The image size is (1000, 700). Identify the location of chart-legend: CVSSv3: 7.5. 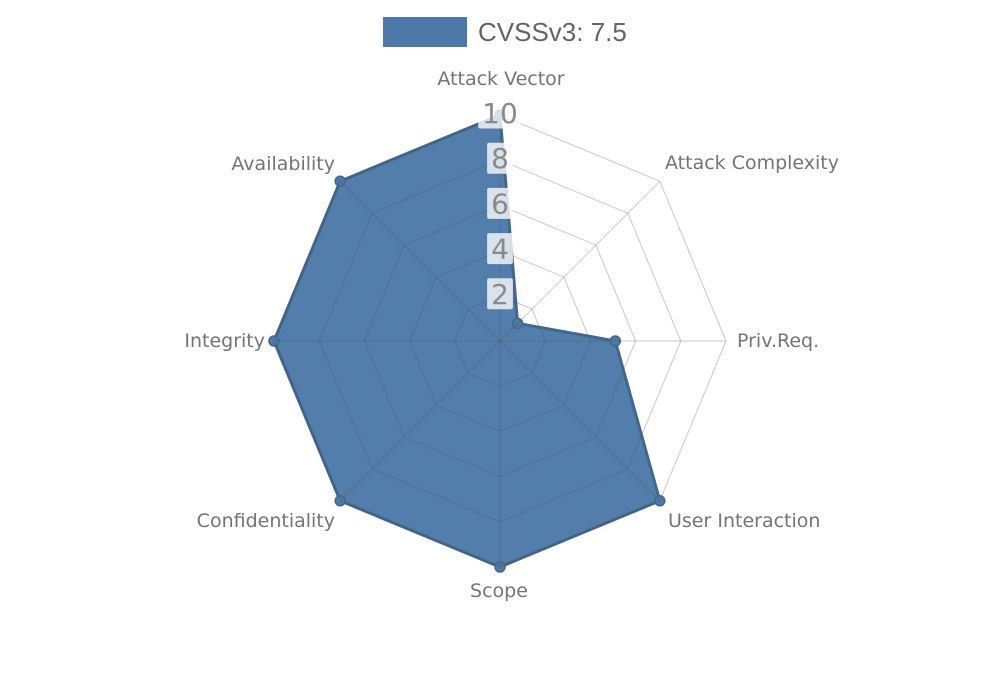
(505, 32).